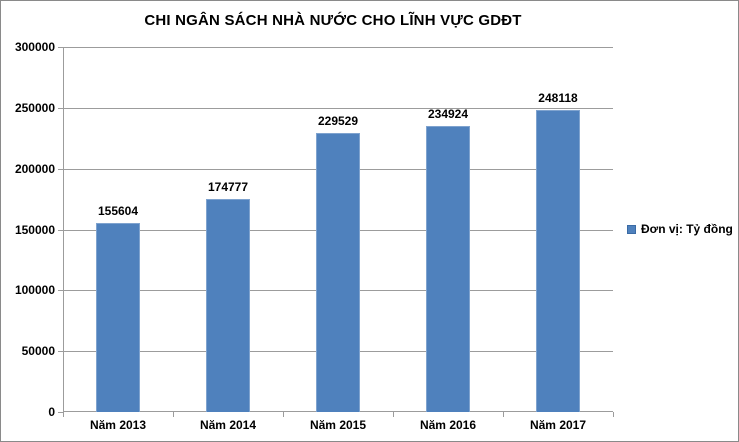 This screenshot has width=739, height=442. Describe the element at coordinates (118, 425) in the screenshot. I see `x-axis-label: Năm 2013` at that location.